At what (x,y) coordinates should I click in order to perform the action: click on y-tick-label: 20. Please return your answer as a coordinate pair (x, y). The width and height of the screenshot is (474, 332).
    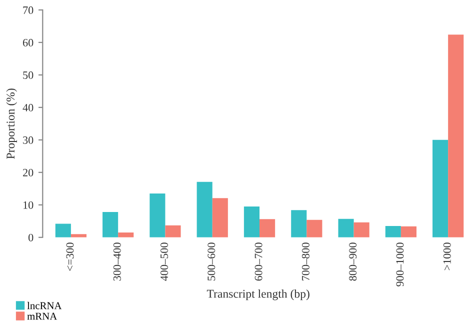
    Looking at the image, I should click on (28, 172).